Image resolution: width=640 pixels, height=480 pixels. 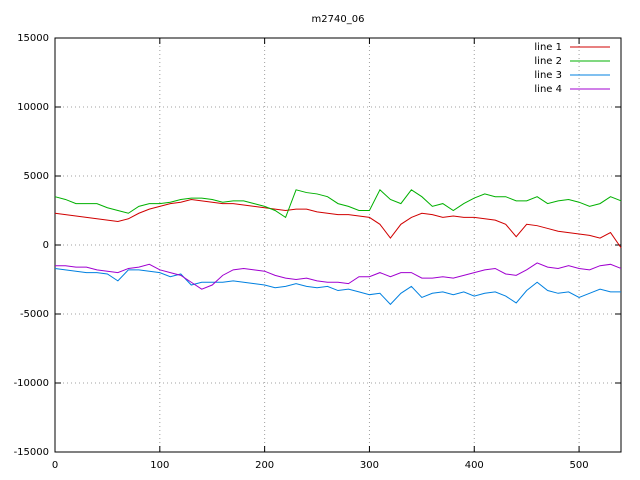 I want to click on legend-label: line 4, so click(x=548, y=89).